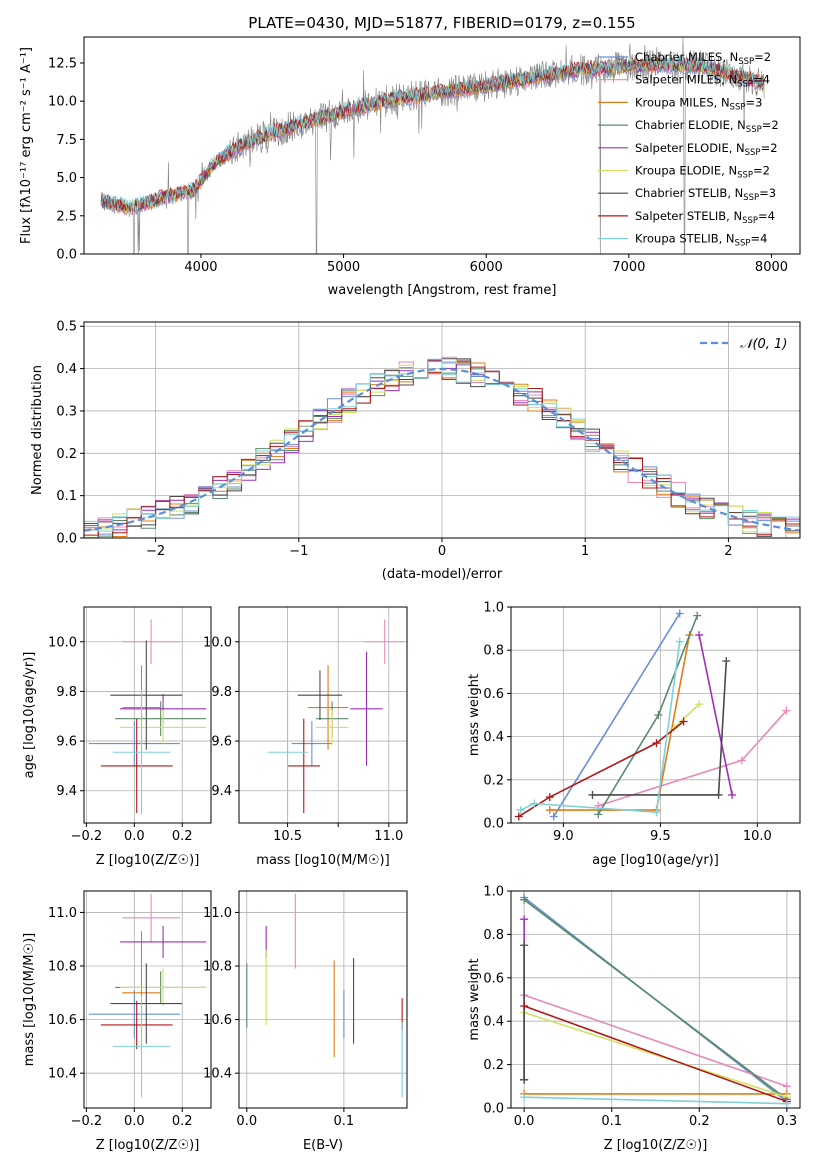 This screenshot has width=819, height=1170. Describe the element at coordinates (200, 267) in the screenshot. I see `x-tick-label: 4000` at that location.